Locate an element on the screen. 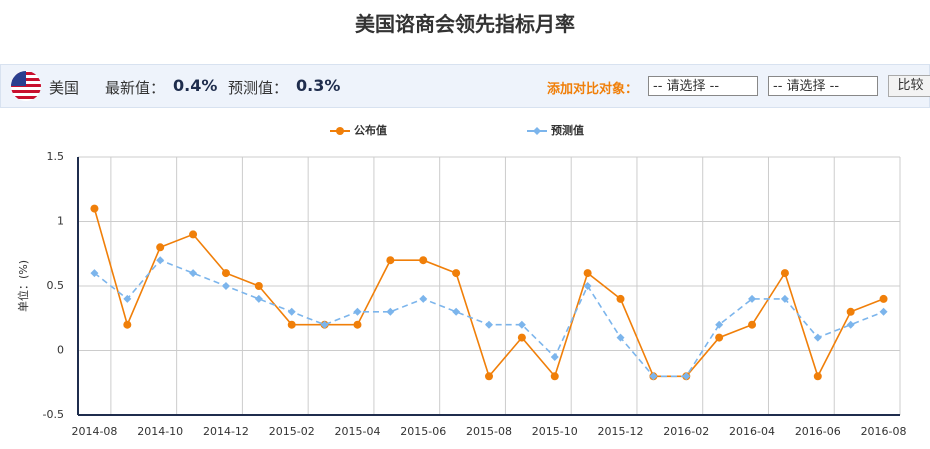  y-tick-label: -0.5 is located at coordinates (53, 414).